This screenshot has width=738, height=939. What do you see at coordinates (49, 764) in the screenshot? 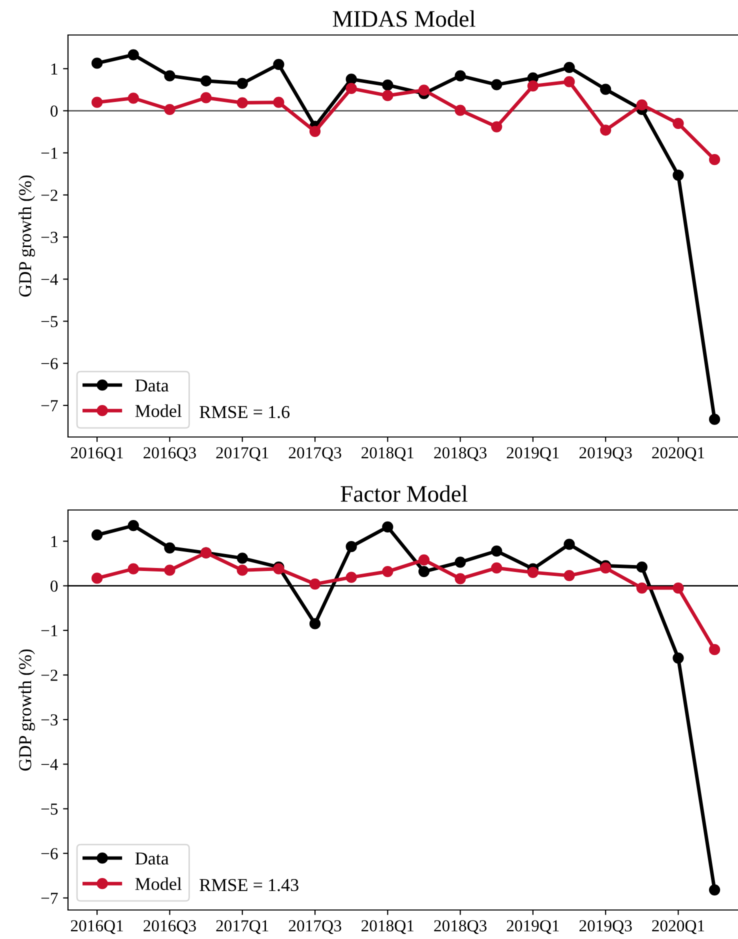
I see `y-tick-label: −4` at bounding box center [49, 764].